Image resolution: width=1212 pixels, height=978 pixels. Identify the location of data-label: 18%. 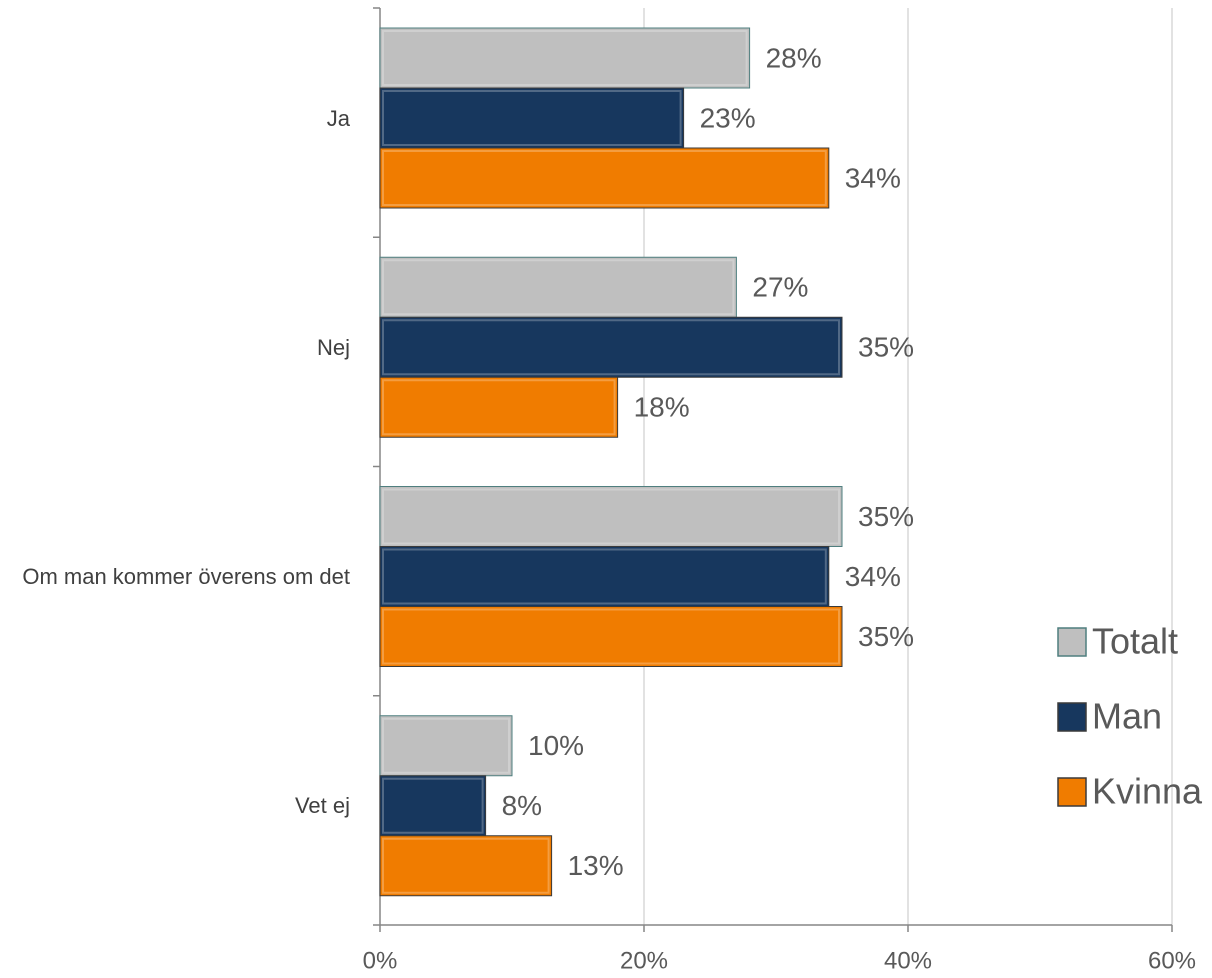
(662, 407).